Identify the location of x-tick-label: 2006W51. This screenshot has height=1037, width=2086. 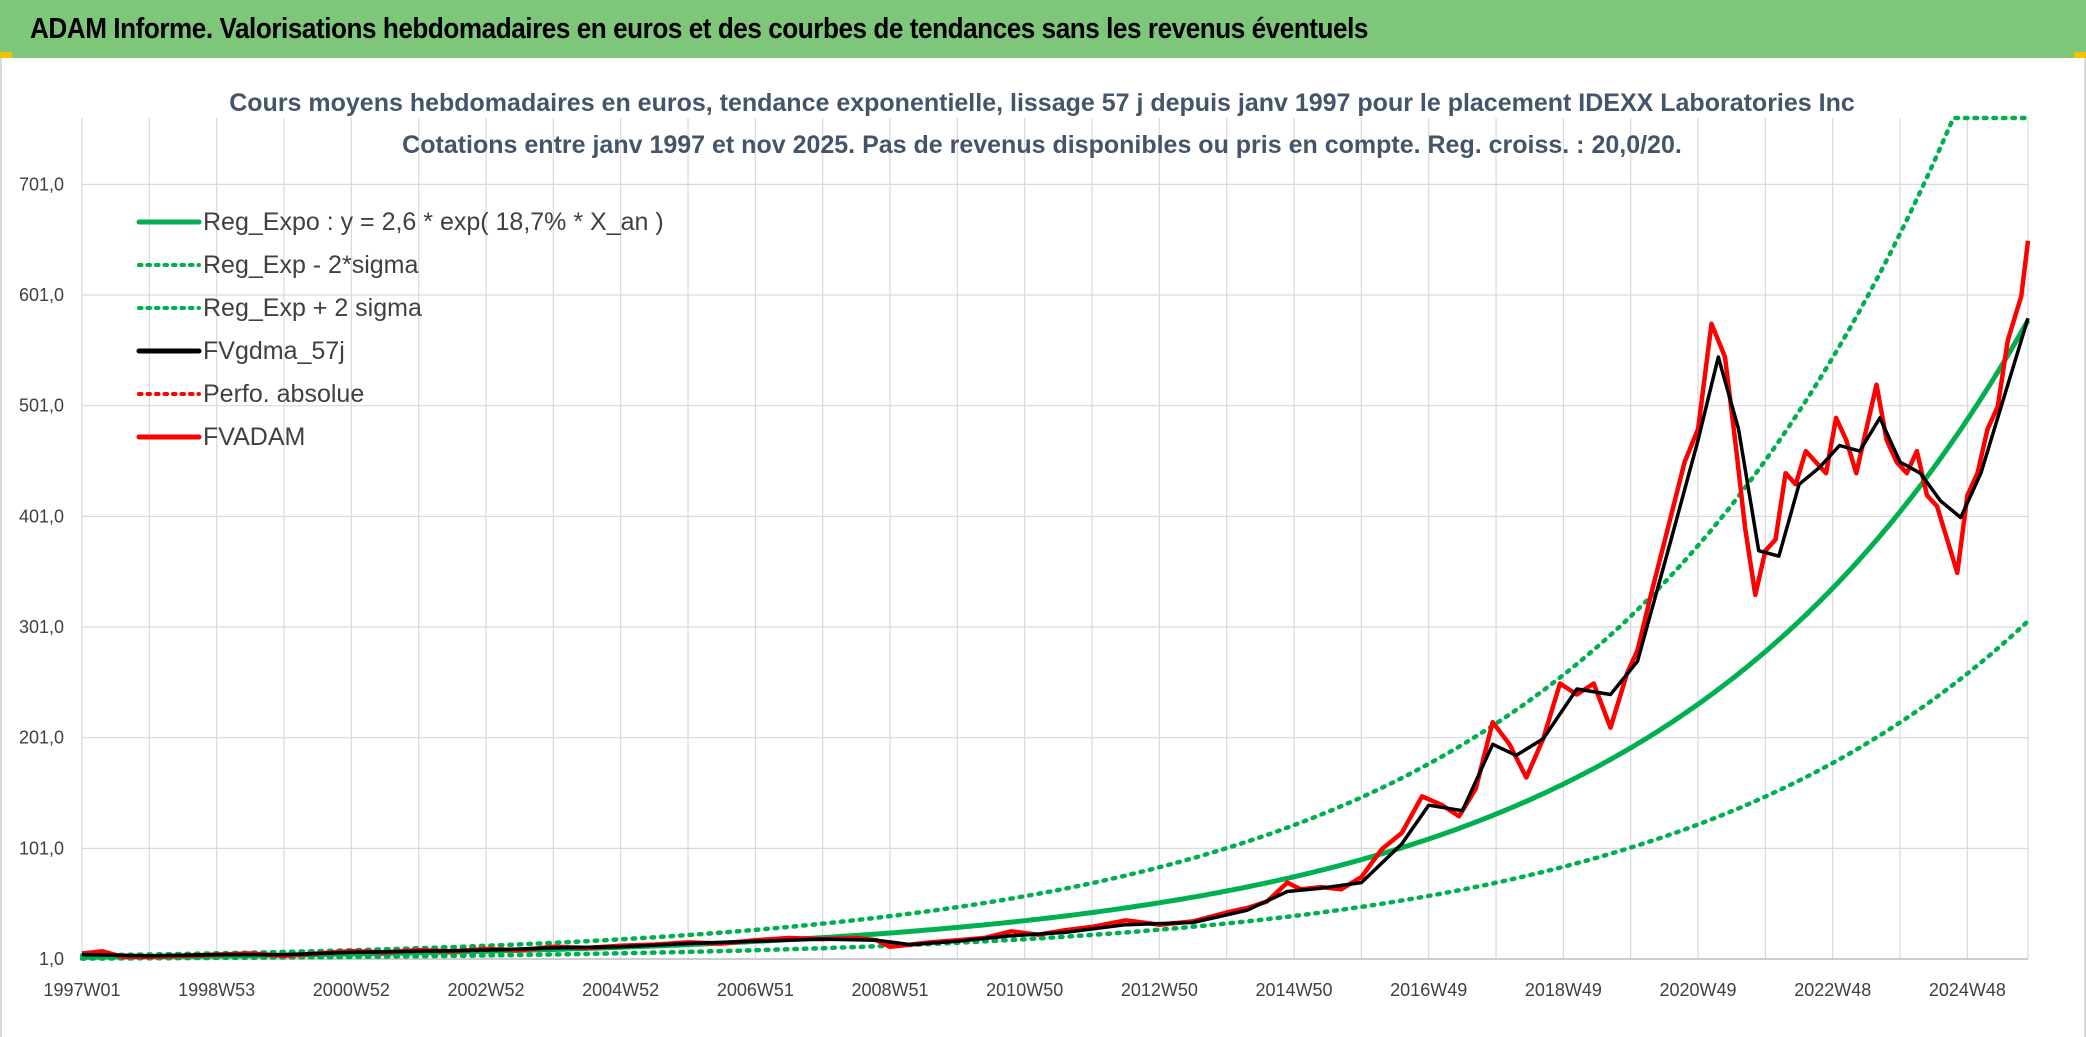
(755, 990).